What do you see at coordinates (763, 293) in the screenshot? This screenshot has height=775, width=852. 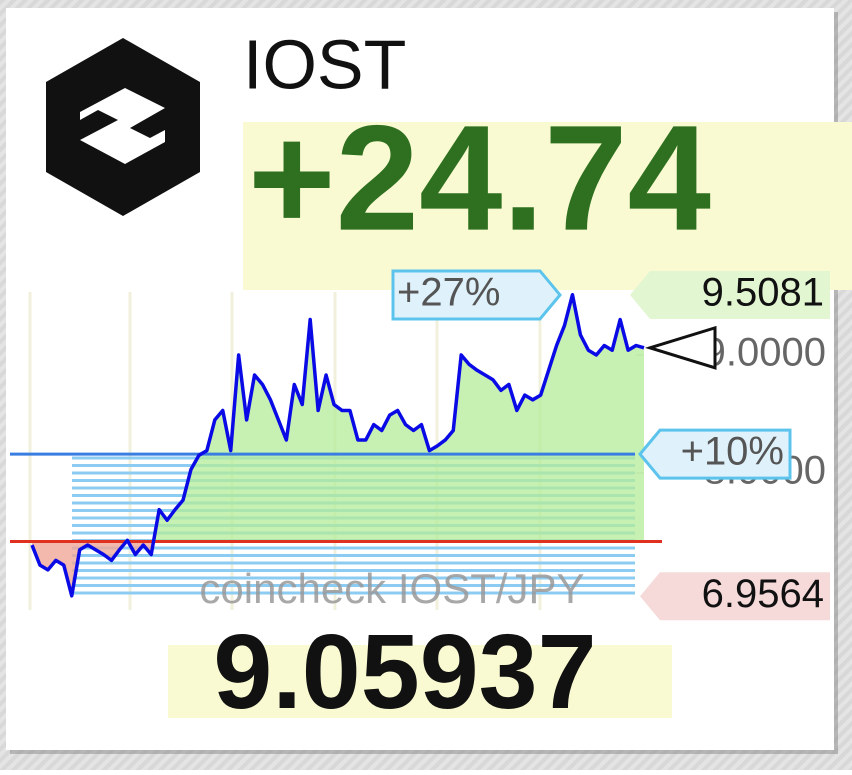 I see `high-label: 9.5081` at bounding box center [763, 293].